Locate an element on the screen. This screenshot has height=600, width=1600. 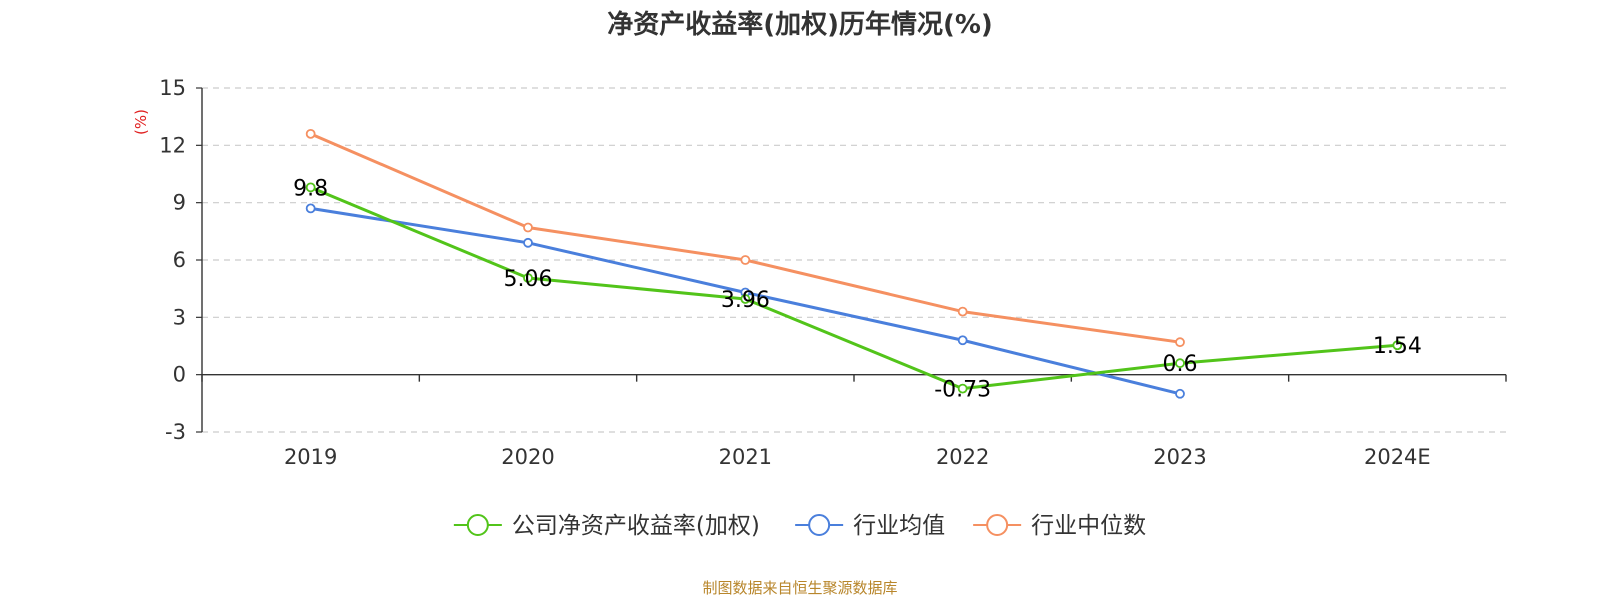
y-tick-label: 6 is located at coordinates (179, 260).